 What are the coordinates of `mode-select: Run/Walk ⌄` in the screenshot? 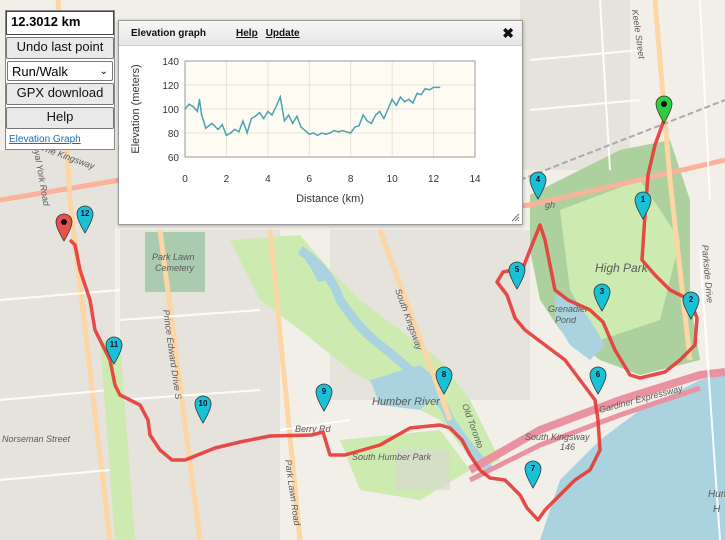 It's located at (60, 71).